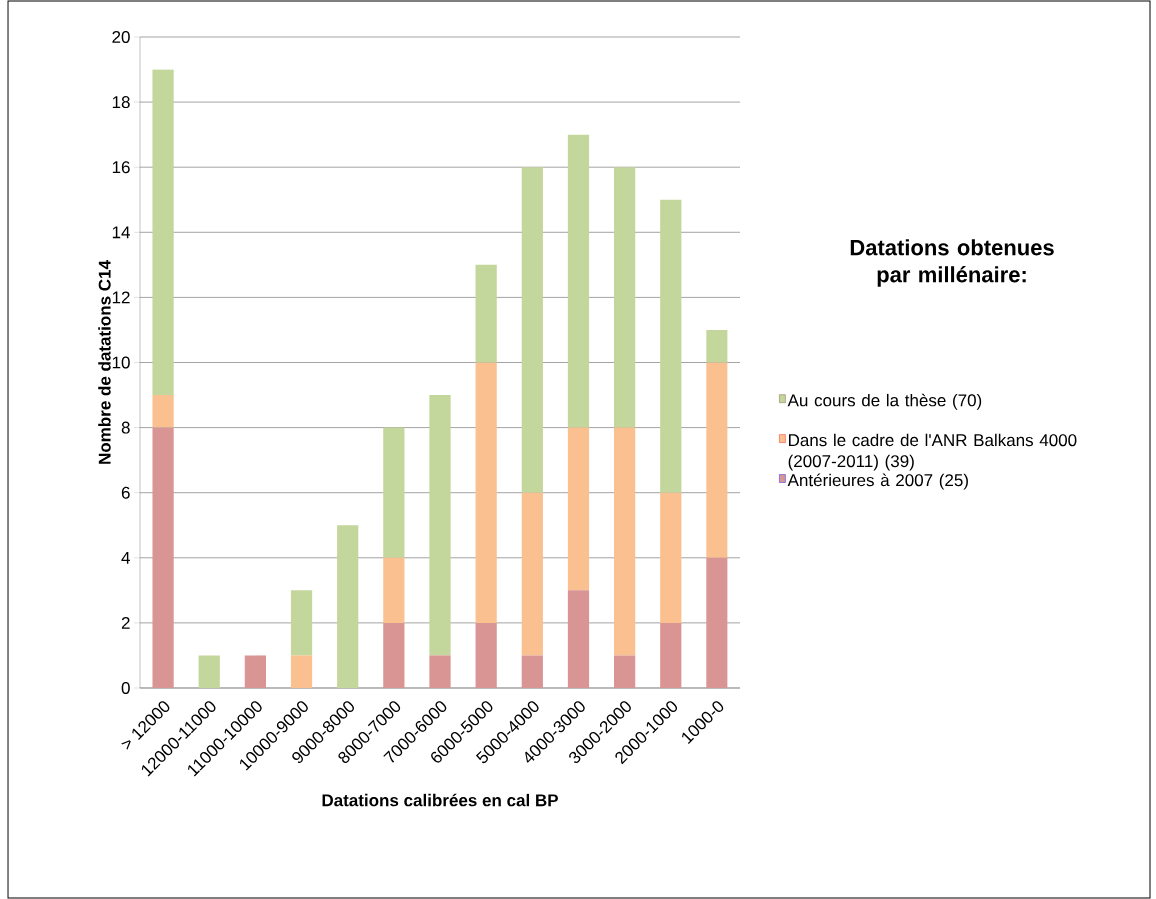  Describe the element at coordinates (440, 800) in the screenshot. I see `x-axis-title: Datations calibrées en cal BP` at that location.